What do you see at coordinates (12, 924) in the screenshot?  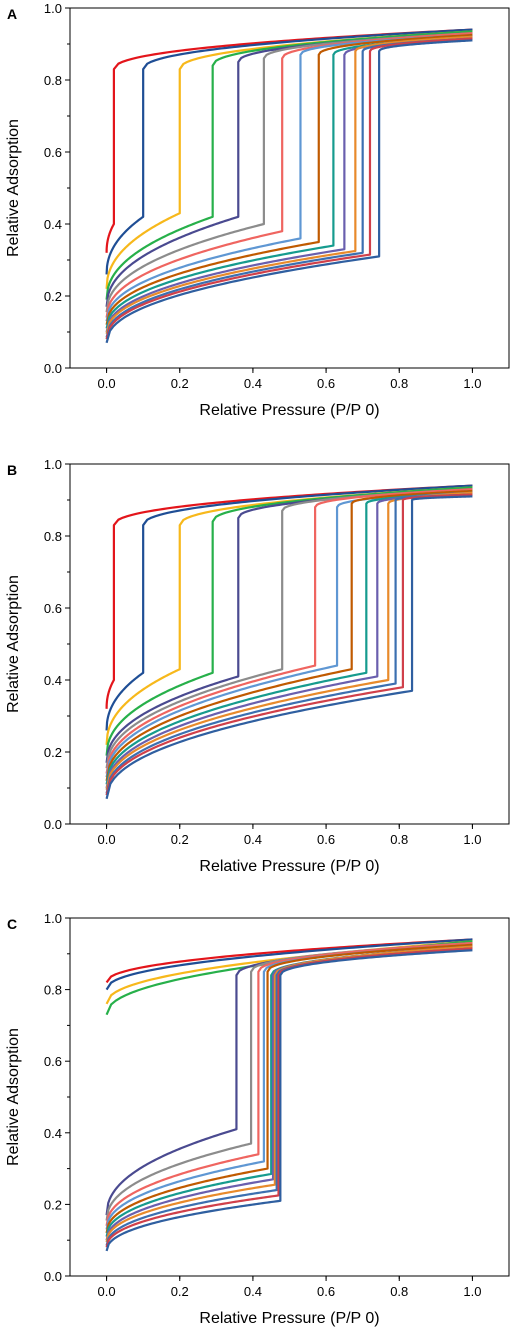 I see `panel-label: C` at bounding box center [12, 924].